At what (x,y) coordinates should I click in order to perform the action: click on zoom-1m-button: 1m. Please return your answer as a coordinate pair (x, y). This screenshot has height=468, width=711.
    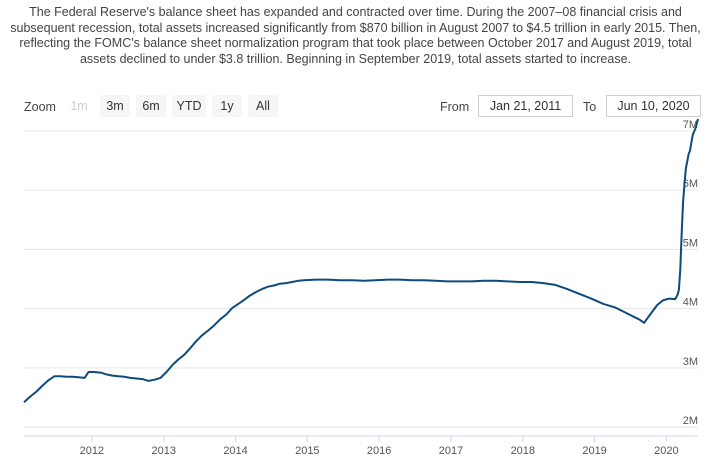
    Looking at the image, I should click on (79, 106).